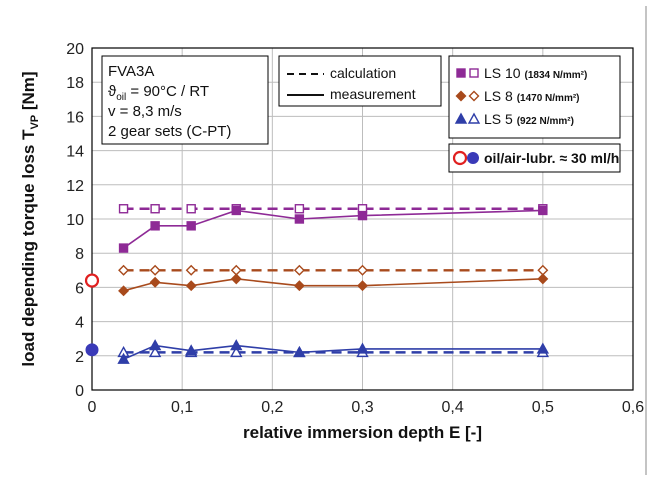 The width and height of the screenshot is (655, 481). I want to click on oil-air-legend: oil/air-lubr. ≈ 30 ml/h, so click(534, 158).